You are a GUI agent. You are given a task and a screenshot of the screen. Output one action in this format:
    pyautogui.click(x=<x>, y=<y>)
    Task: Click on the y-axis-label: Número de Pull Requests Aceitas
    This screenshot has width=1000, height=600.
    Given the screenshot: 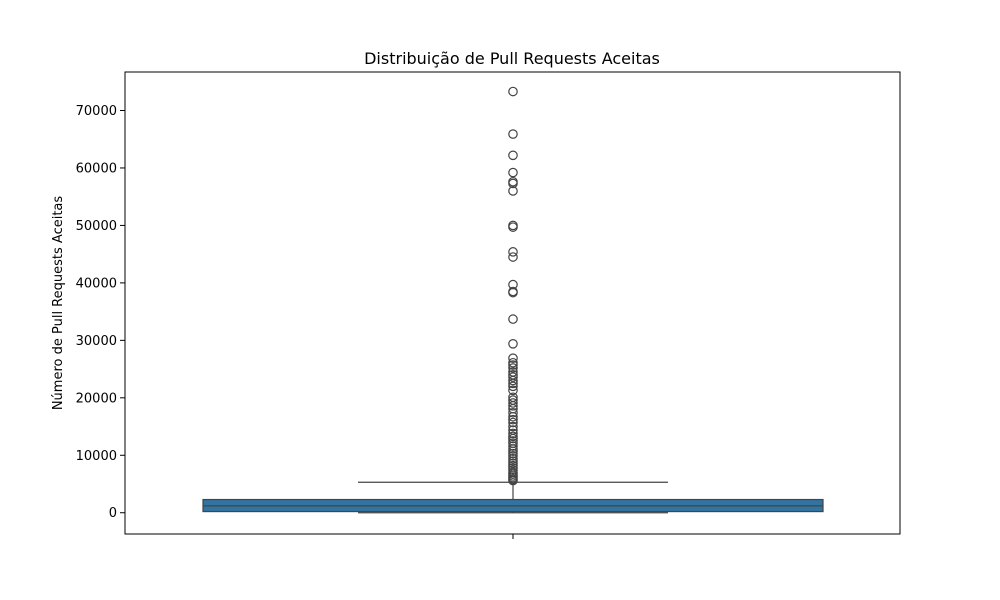 What is the action you would take?
    pyautogui.click(x=58, y=303)
    